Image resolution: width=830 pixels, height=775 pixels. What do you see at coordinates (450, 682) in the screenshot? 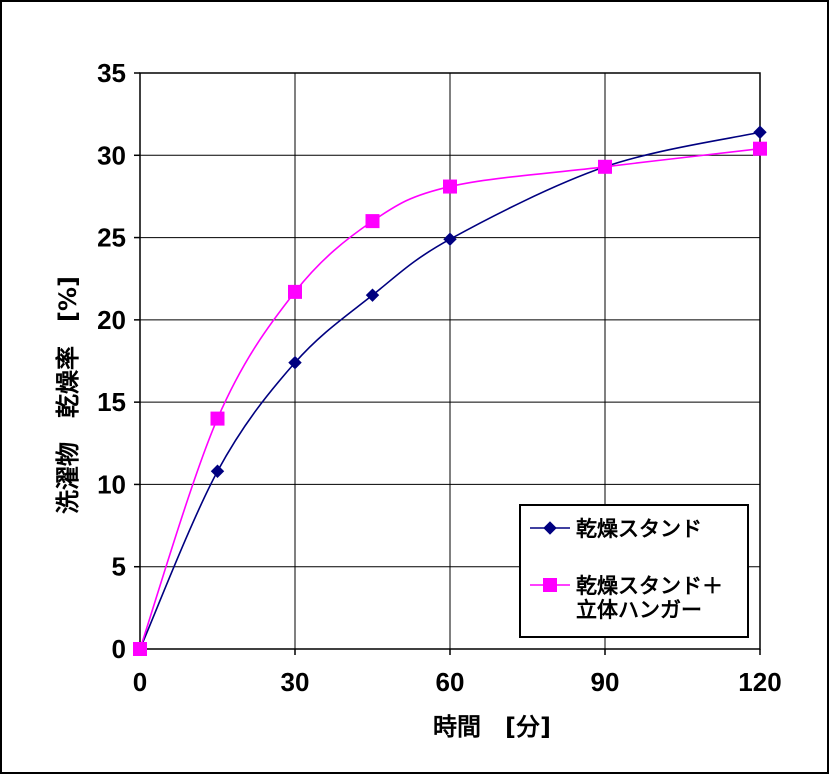
I see `x-tick-label: 60` at bounding box center [450, 682].